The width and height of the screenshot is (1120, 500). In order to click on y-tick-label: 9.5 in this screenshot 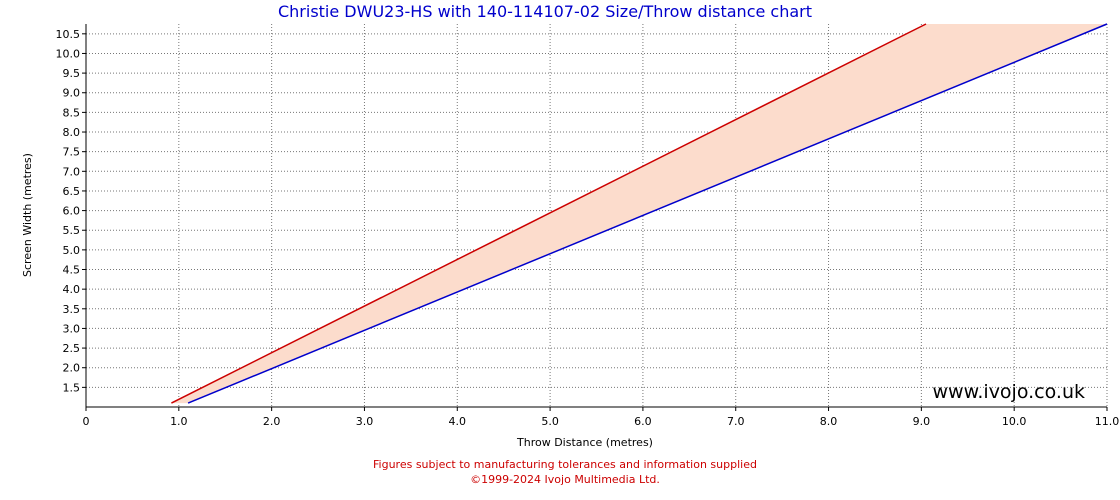, I will do `click(72, 73)`.